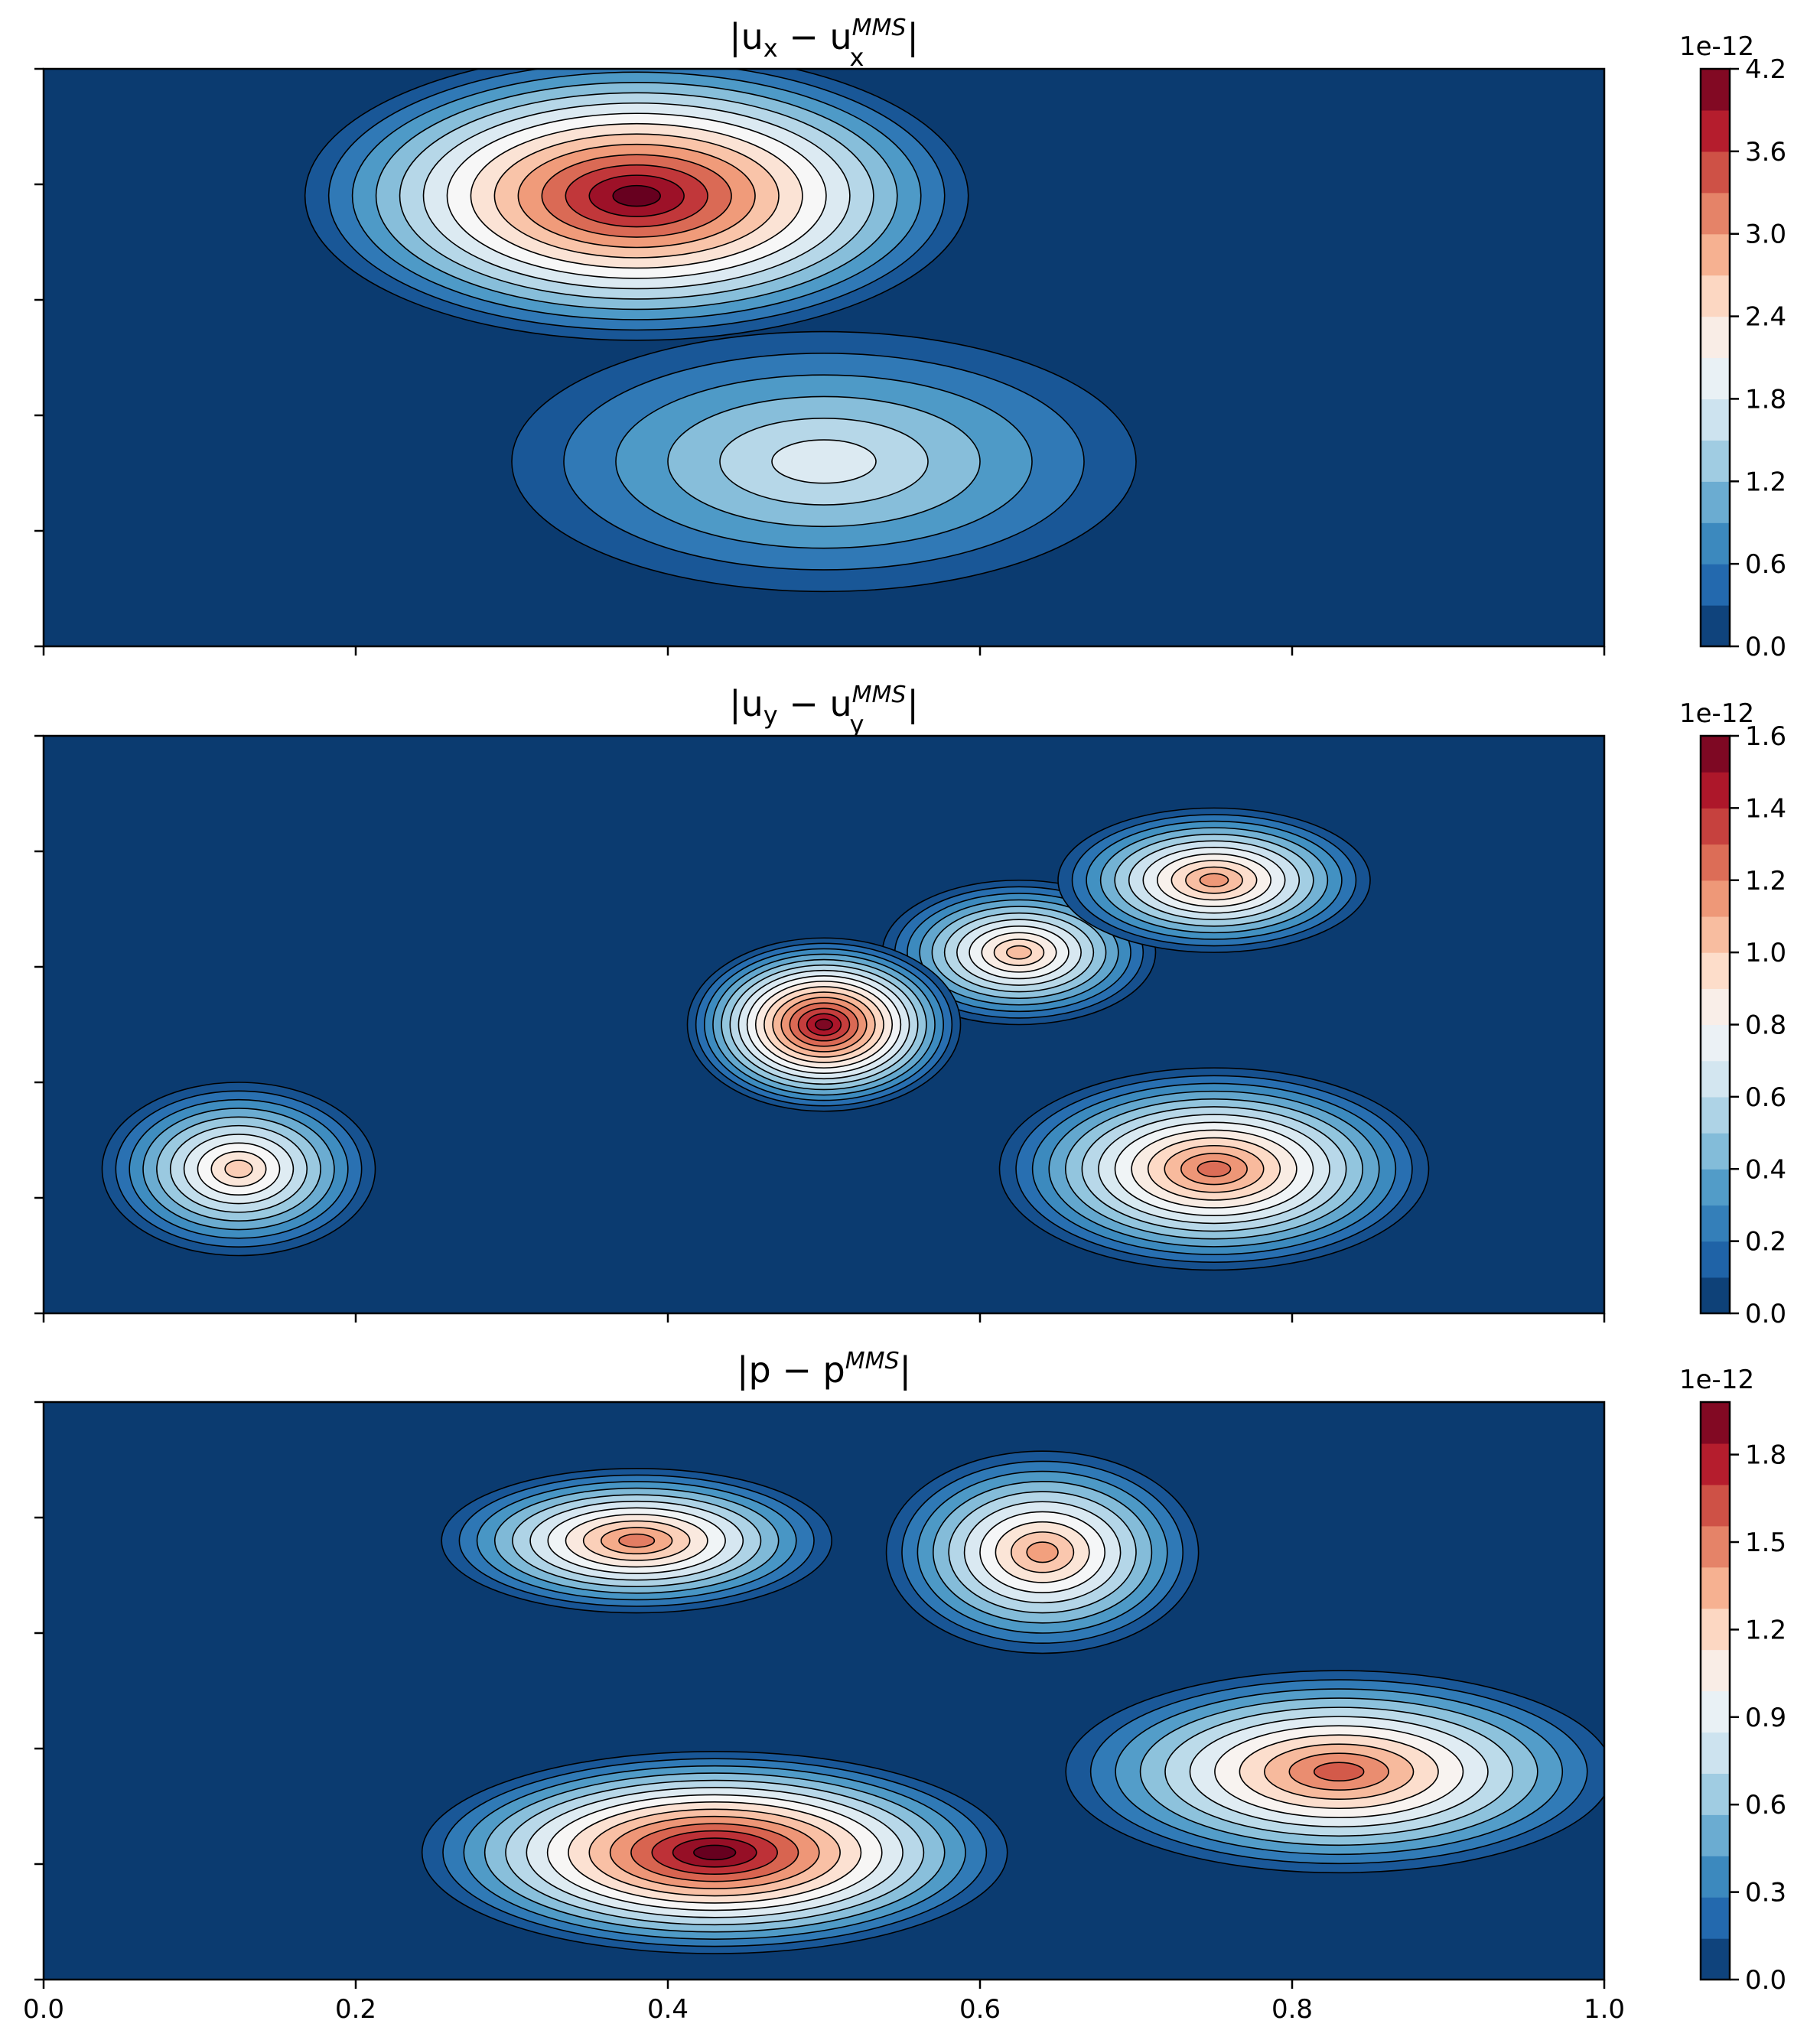 This screenshot has width=1820, height=2040. Describe the element at coordinates (1604, 2009) in the screenshot. I see `x-tick-label: 1.0` at that location.